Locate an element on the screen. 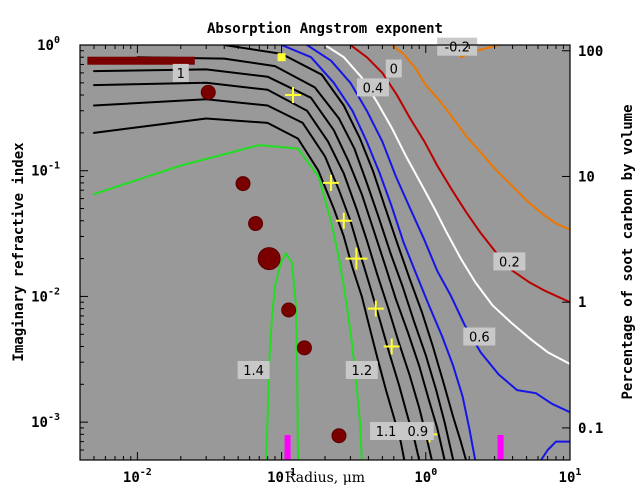 This screenshot has height=487, width=637. contour-level-label: 0 is located at coordinates (393, 68).